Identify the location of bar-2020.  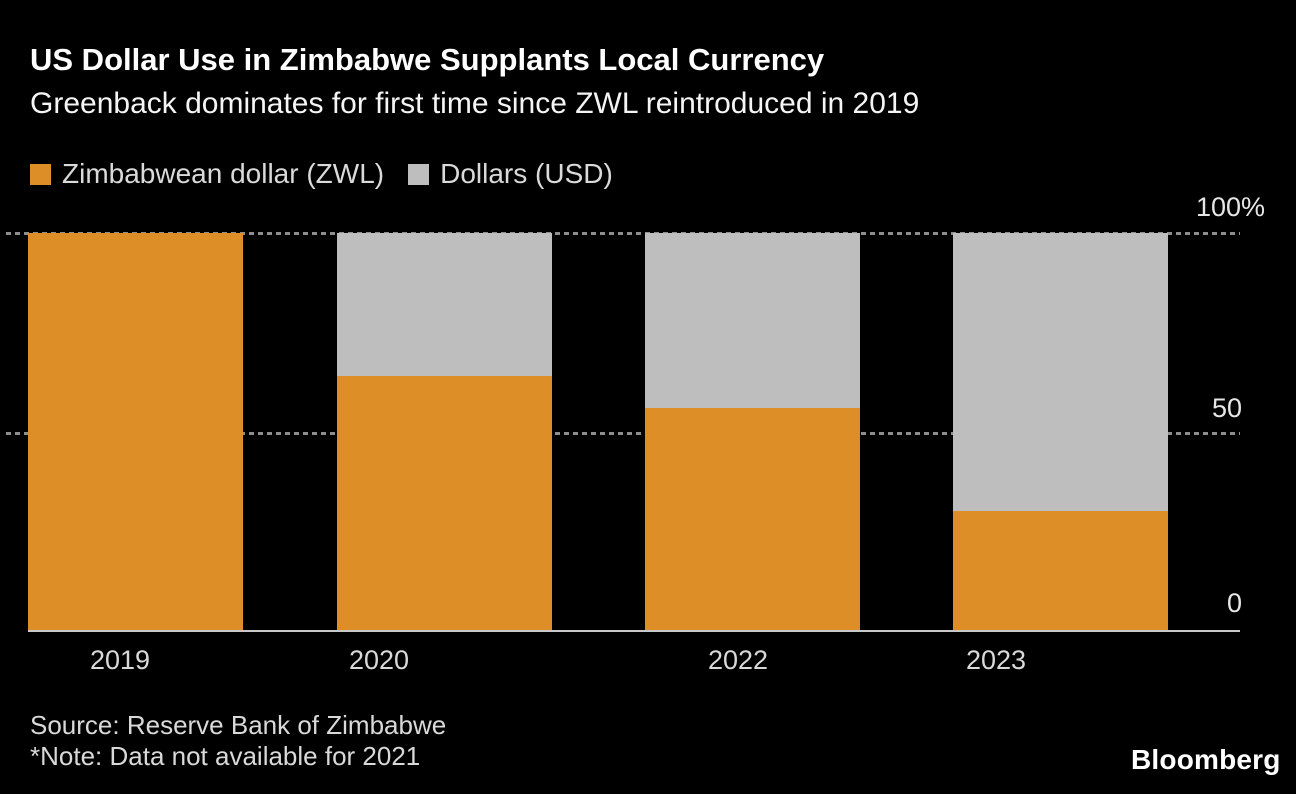
(444, 431).